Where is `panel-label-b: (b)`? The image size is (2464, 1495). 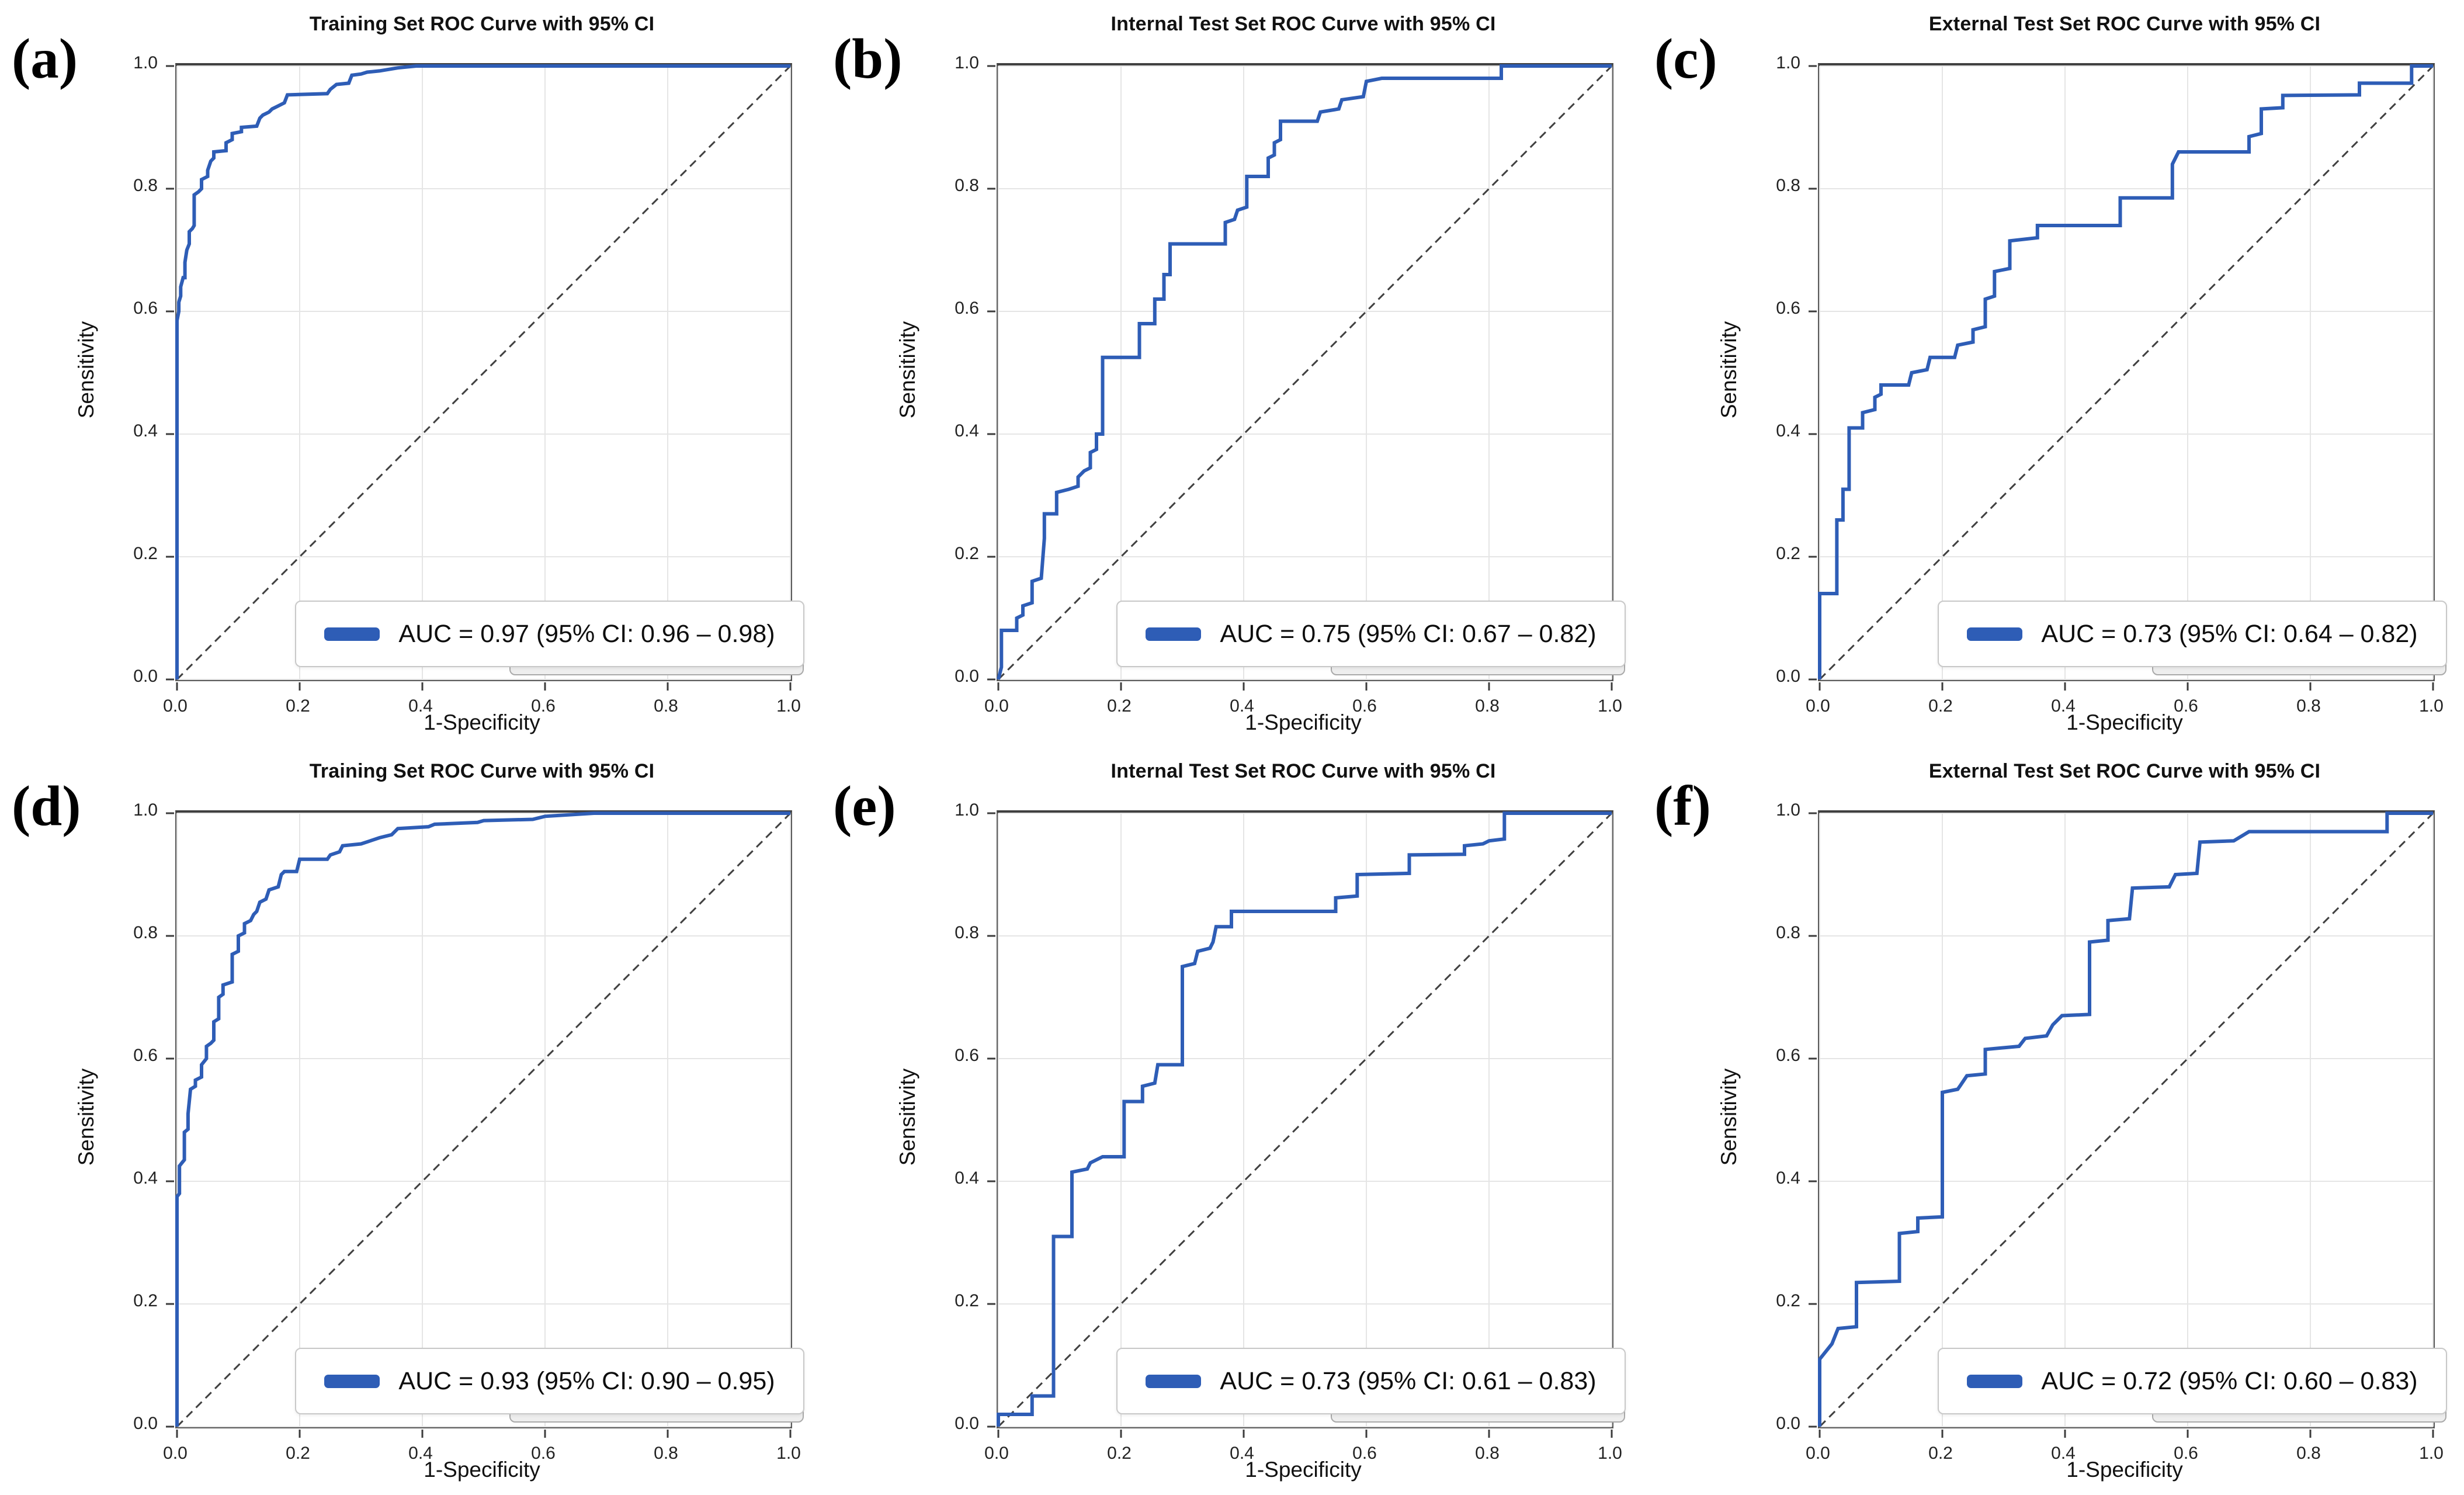
panel-label-b: (b) is located at coordinates (868, 59).